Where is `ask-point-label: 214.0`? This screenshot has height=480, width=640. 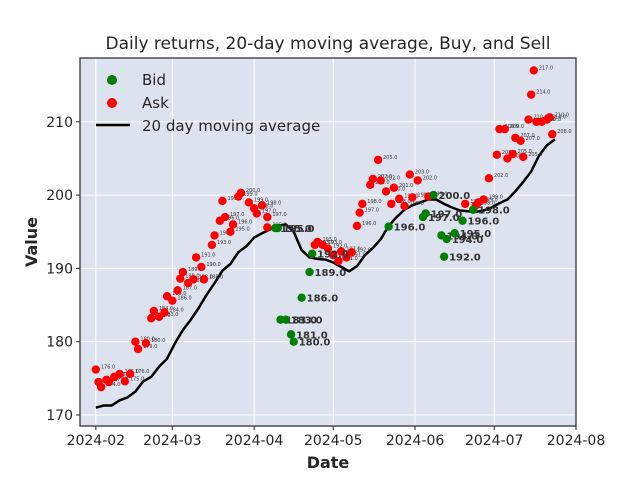 ask-point-label: 214.0 is located at coordinates (543, 93).